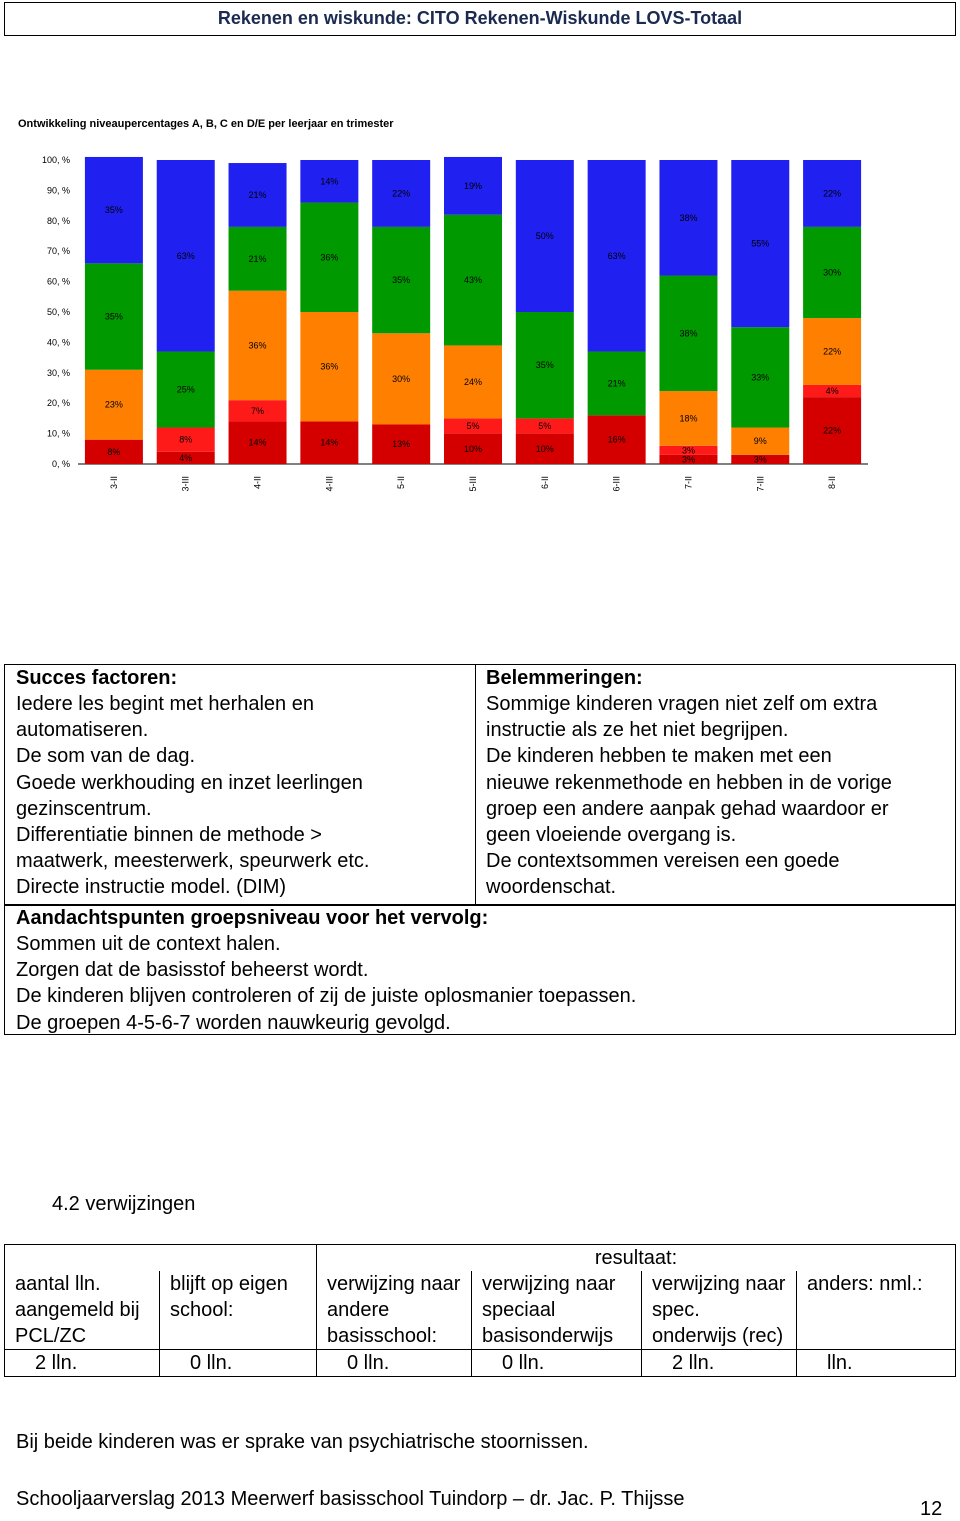 Image resolution: width=960 pixels, height=1521 pixels. What do you see at coordinates (719, 1310) in the screenshot?
I see `column-header: verwijzing naar spec. onderwijs (rec)` at bounding box center [719, 1310].